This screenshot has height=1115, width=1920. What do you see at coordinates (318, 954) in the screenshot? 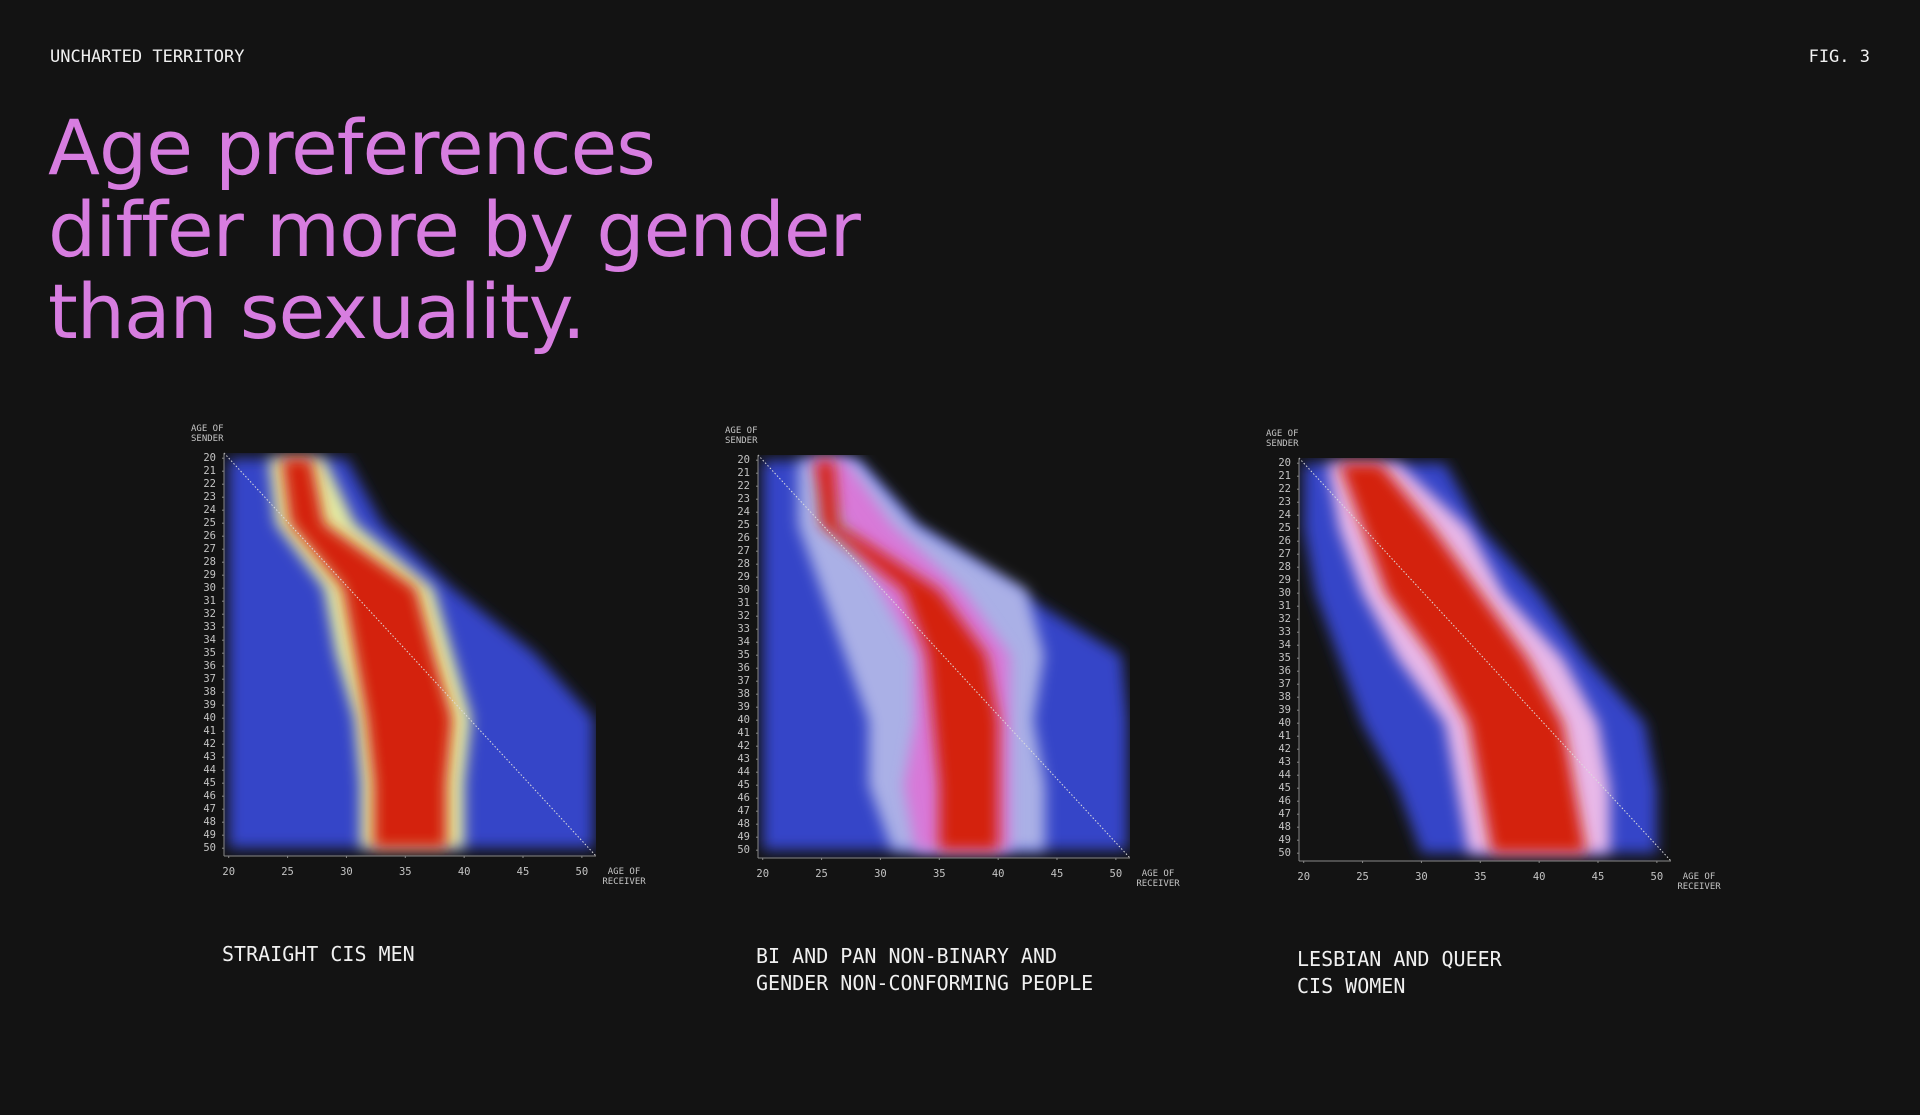
I see `chart-caption: STRAIGHT CIS MEN` at bounding box center [318, 954].